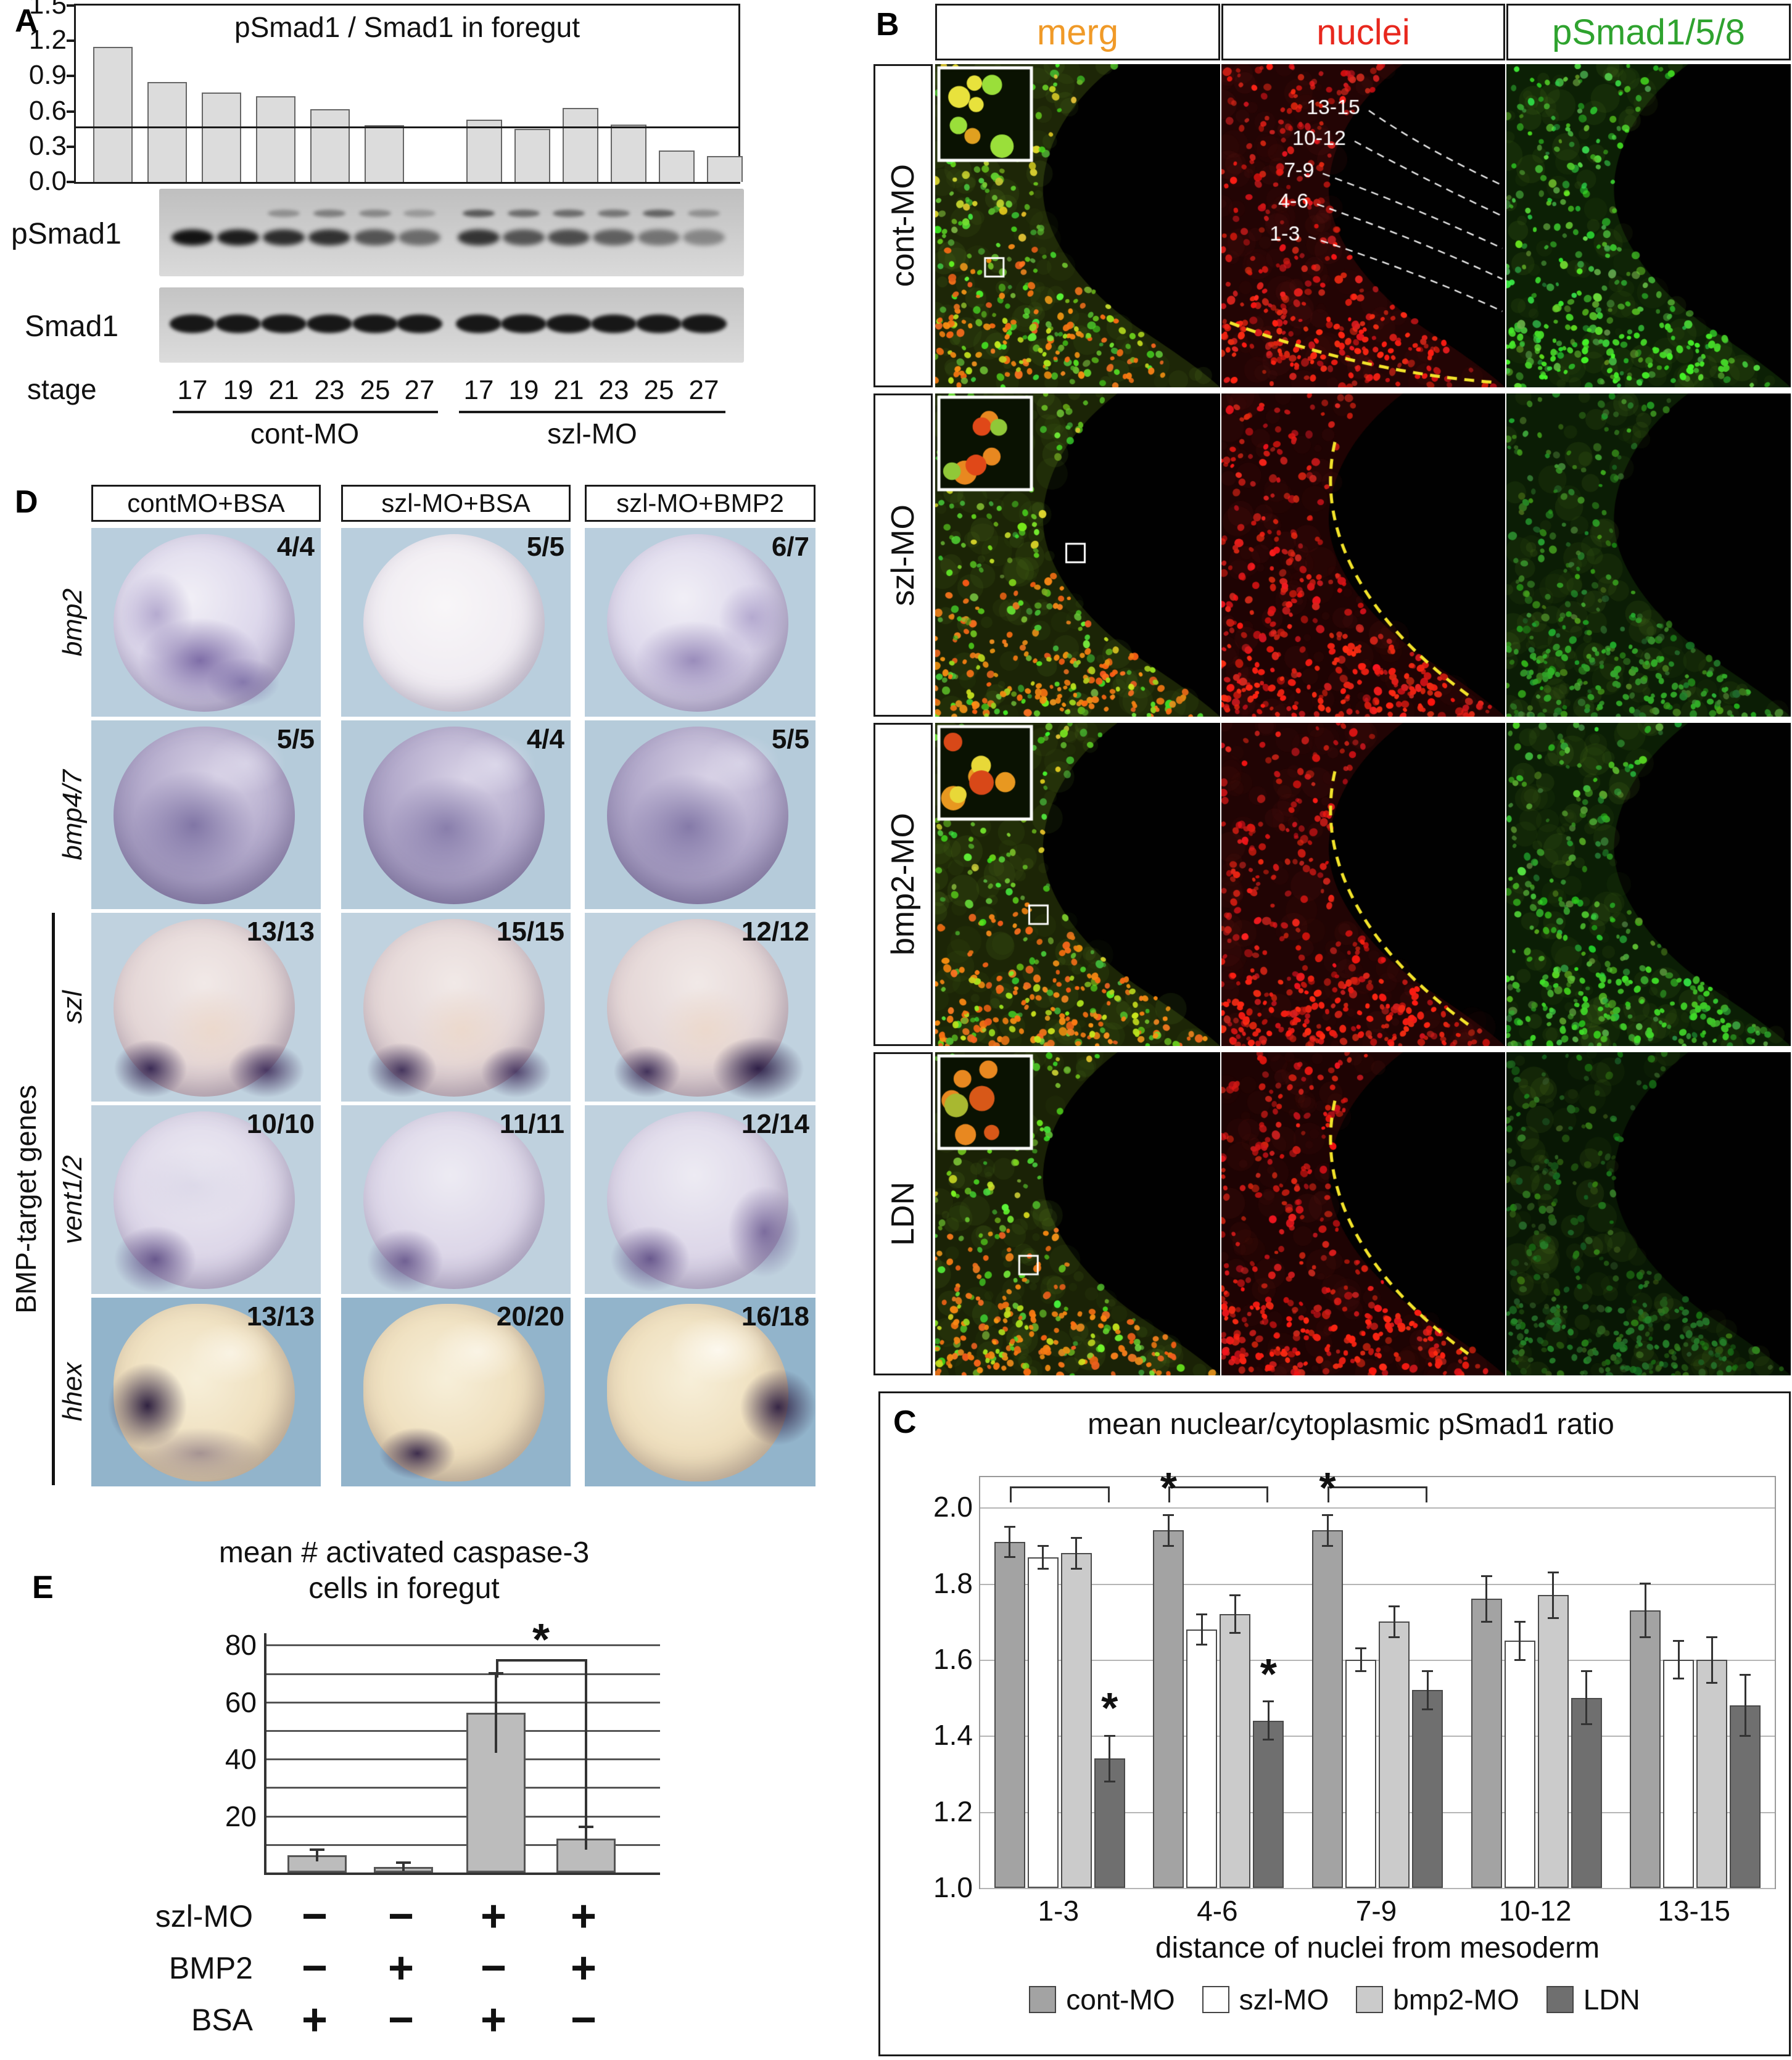  Describe the element at coordinates (66, 234) in the screenshot. I see `psmad1-blot-label: pSmad1` at that location.